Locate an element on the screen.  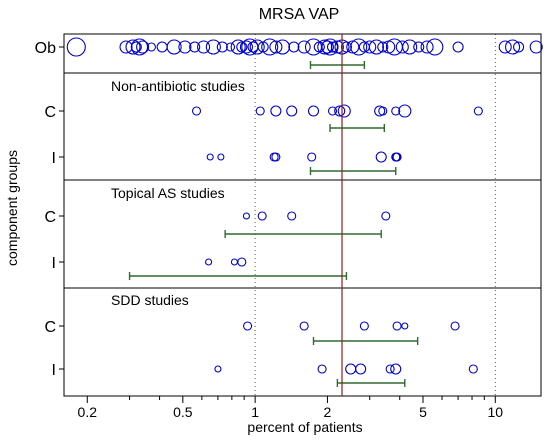
y-axis-label: component groups is located at coordinates (12, 208).